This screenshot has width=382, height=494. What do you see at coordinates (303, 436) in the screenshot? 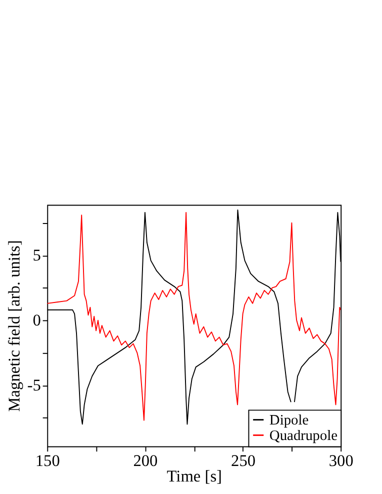
I see `legend-label: Quadrupole` at bounding box center [303, 436].